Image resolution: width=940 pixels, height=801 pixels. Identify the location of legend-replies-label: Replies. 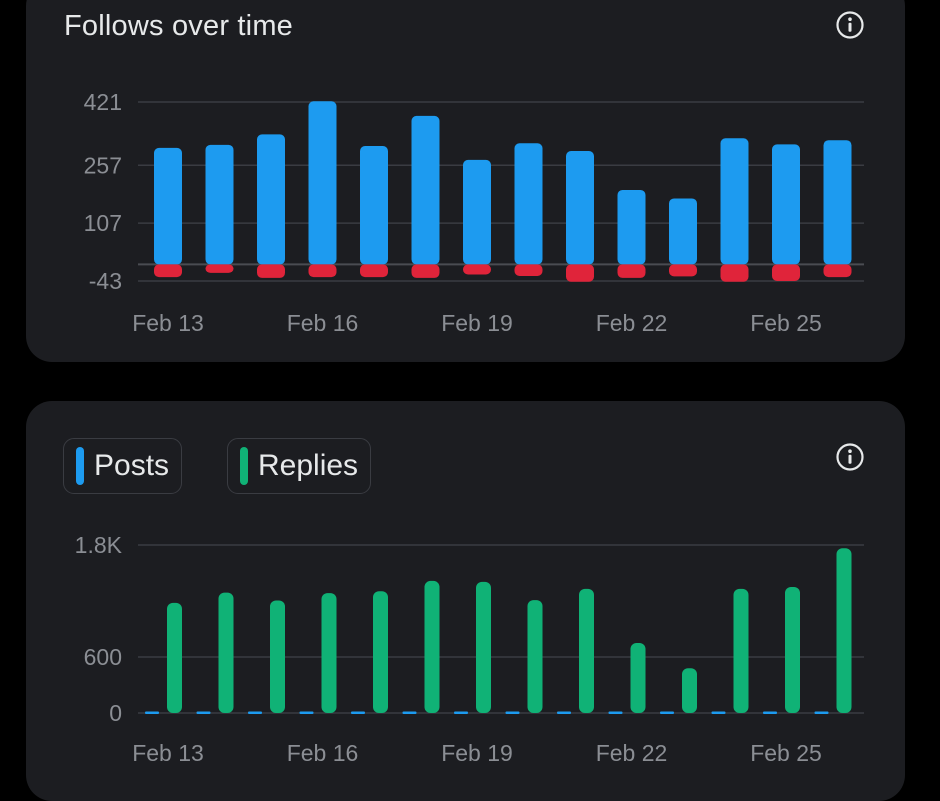
(308, 465).